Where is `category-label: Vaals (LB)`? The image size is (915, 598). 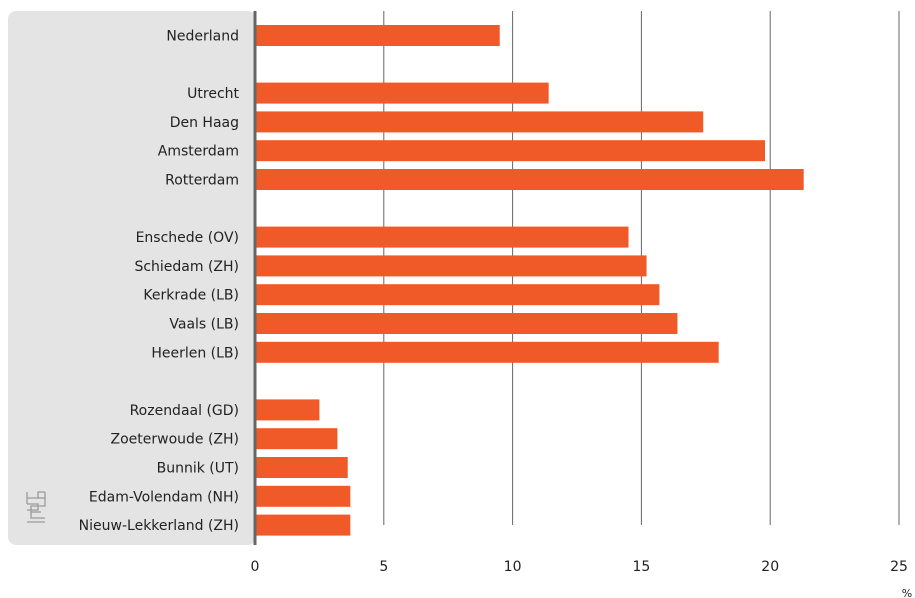 category-label: Vaals (LB) is located at coordinates (204, 325).